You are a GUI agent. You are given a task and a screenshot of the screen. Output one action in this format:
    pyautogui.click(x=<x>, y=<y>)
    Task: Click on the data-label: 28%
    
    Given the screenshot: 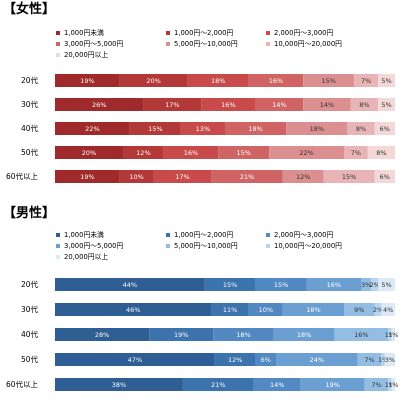 What is the action you would take?
    pyautogui.click(x=102, y=335)
    